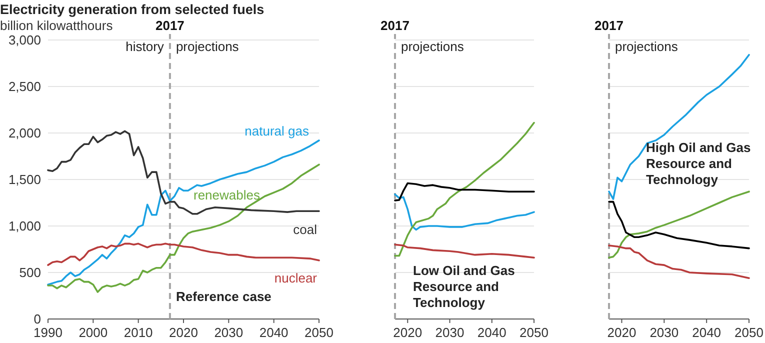 The width and height of the screenshot is (765, 343). What do you see at coordinates (145, 46) in the screenshot?
I see `annotation: history` at bounding box center [145, 46].